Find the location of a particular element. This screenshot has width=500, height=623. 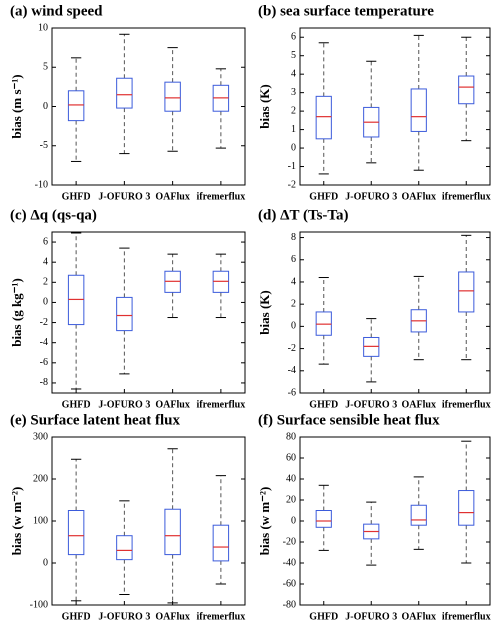

y-tick-label: -1 is located at coordinates (292, 166).